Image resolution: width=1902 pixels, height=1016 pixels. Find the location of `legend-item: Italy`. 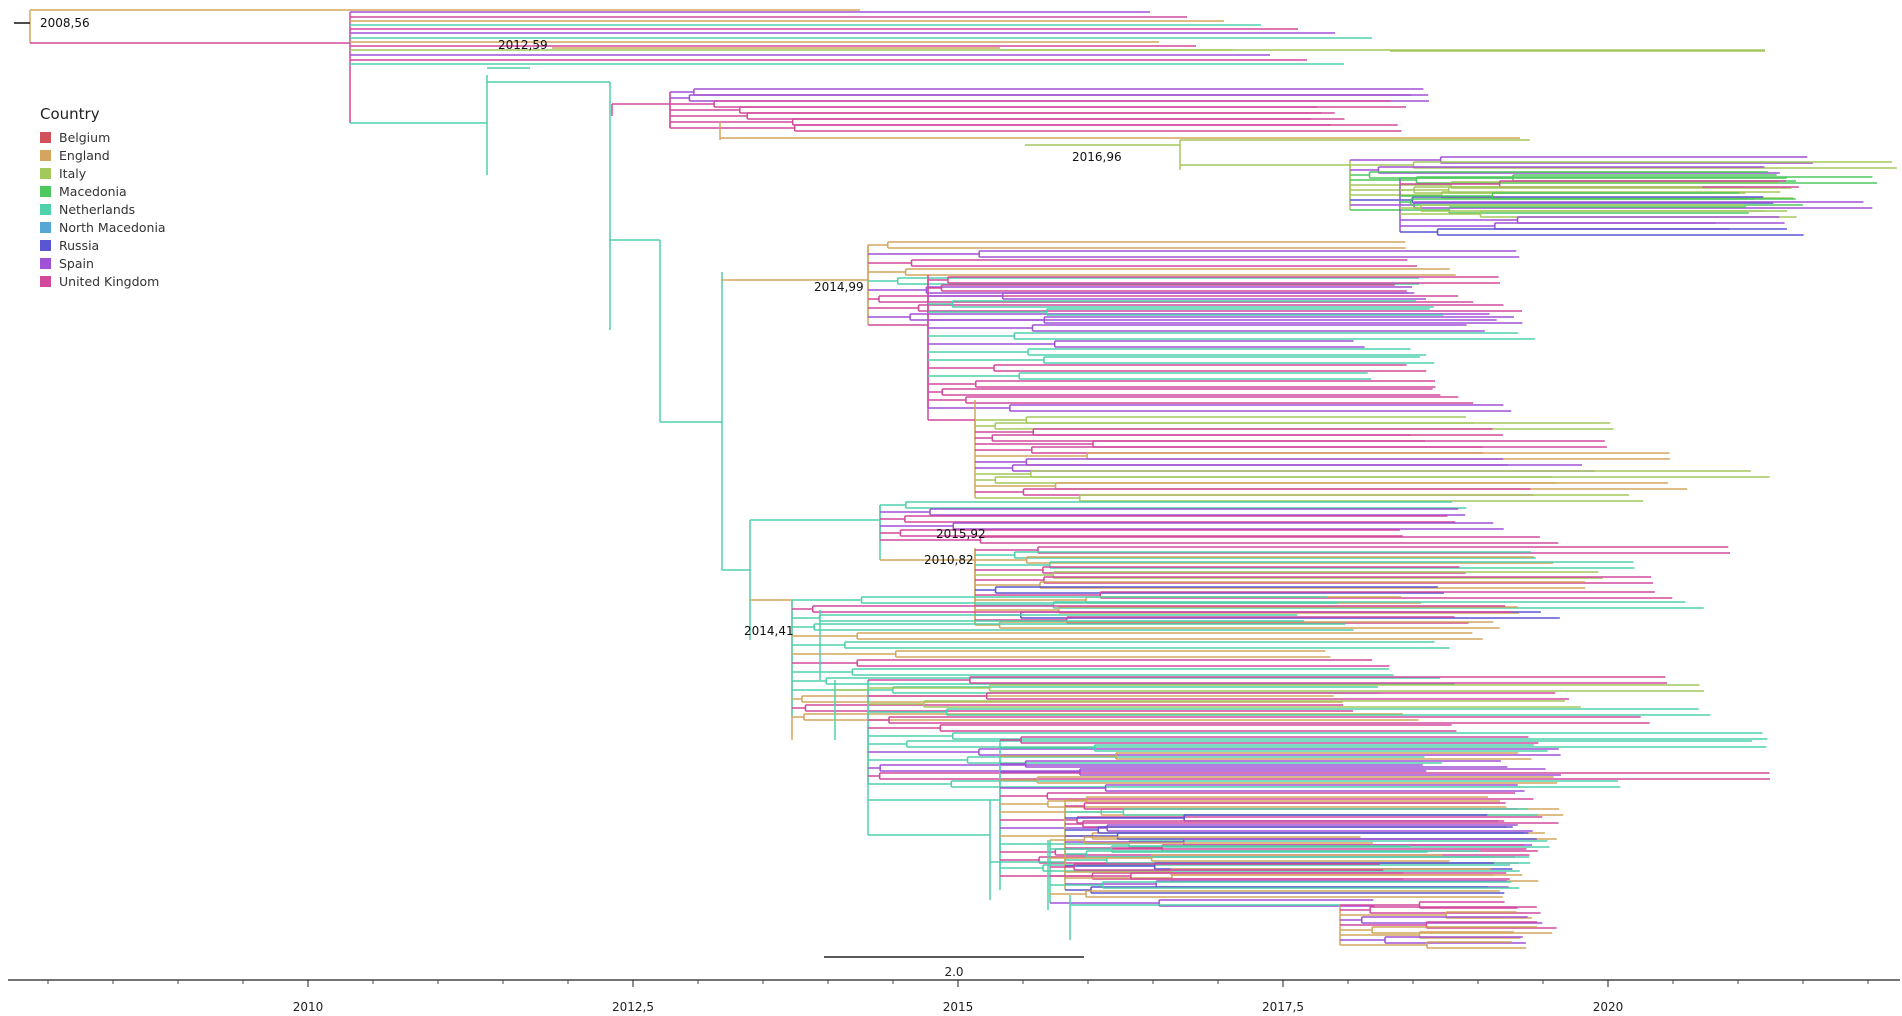

legend-item: Italy is located at coordinates (103, 173).